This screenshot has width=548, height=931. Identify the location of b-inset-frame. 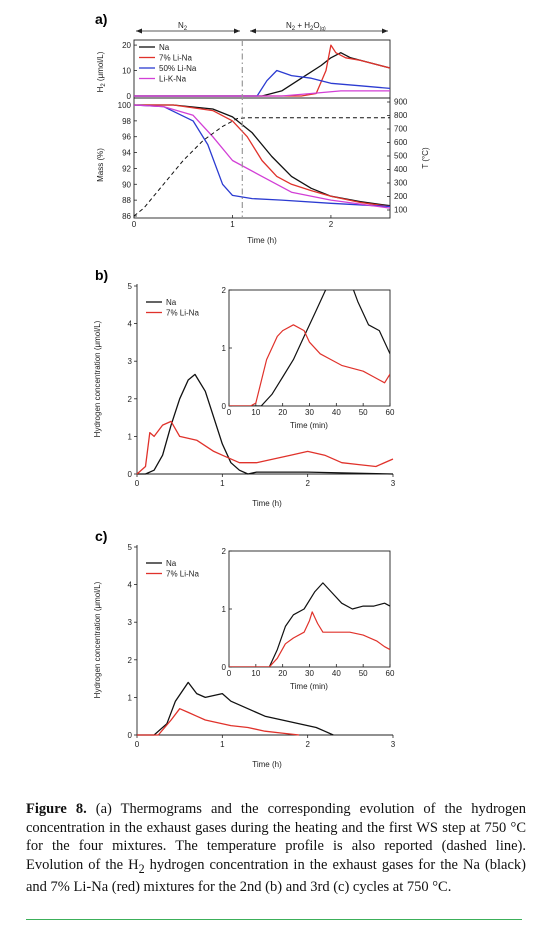
(309, 348).